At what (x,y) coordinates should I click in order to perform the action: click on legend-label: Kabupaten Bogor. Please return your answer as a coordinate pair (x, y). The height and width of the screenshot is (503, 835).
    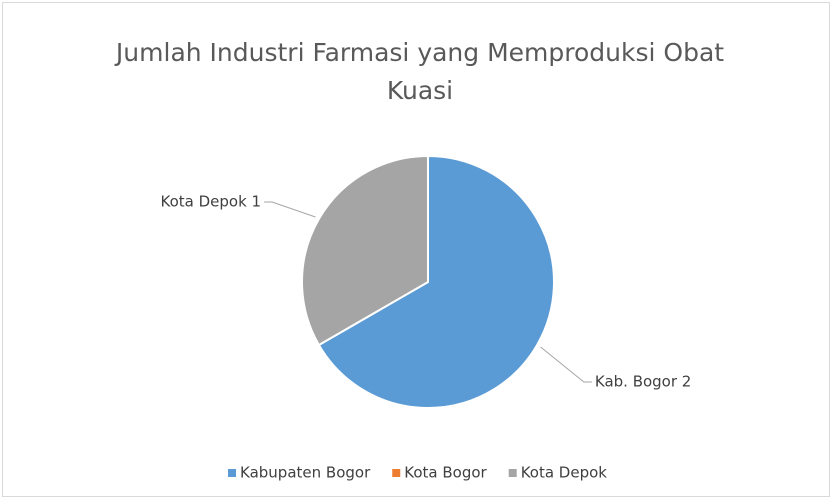
    Looking at the image, I should click on (305, 473).